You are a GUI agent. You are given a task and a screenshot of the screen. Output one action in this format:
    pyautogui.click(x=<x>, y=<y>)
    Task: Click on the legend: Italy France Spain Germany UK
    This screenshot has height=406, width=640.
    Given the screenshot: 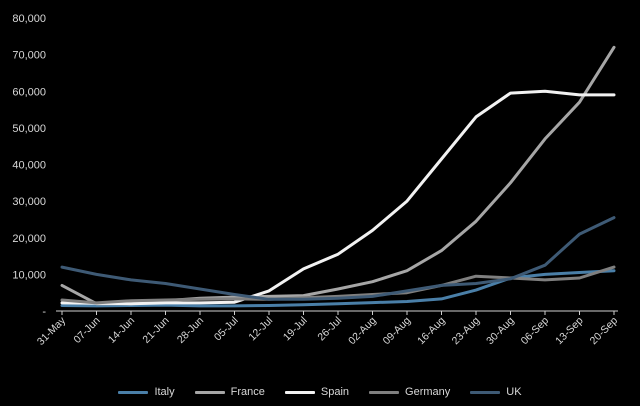 What is the action you would take?
    pyautogui.click(x=320, y=392)
    